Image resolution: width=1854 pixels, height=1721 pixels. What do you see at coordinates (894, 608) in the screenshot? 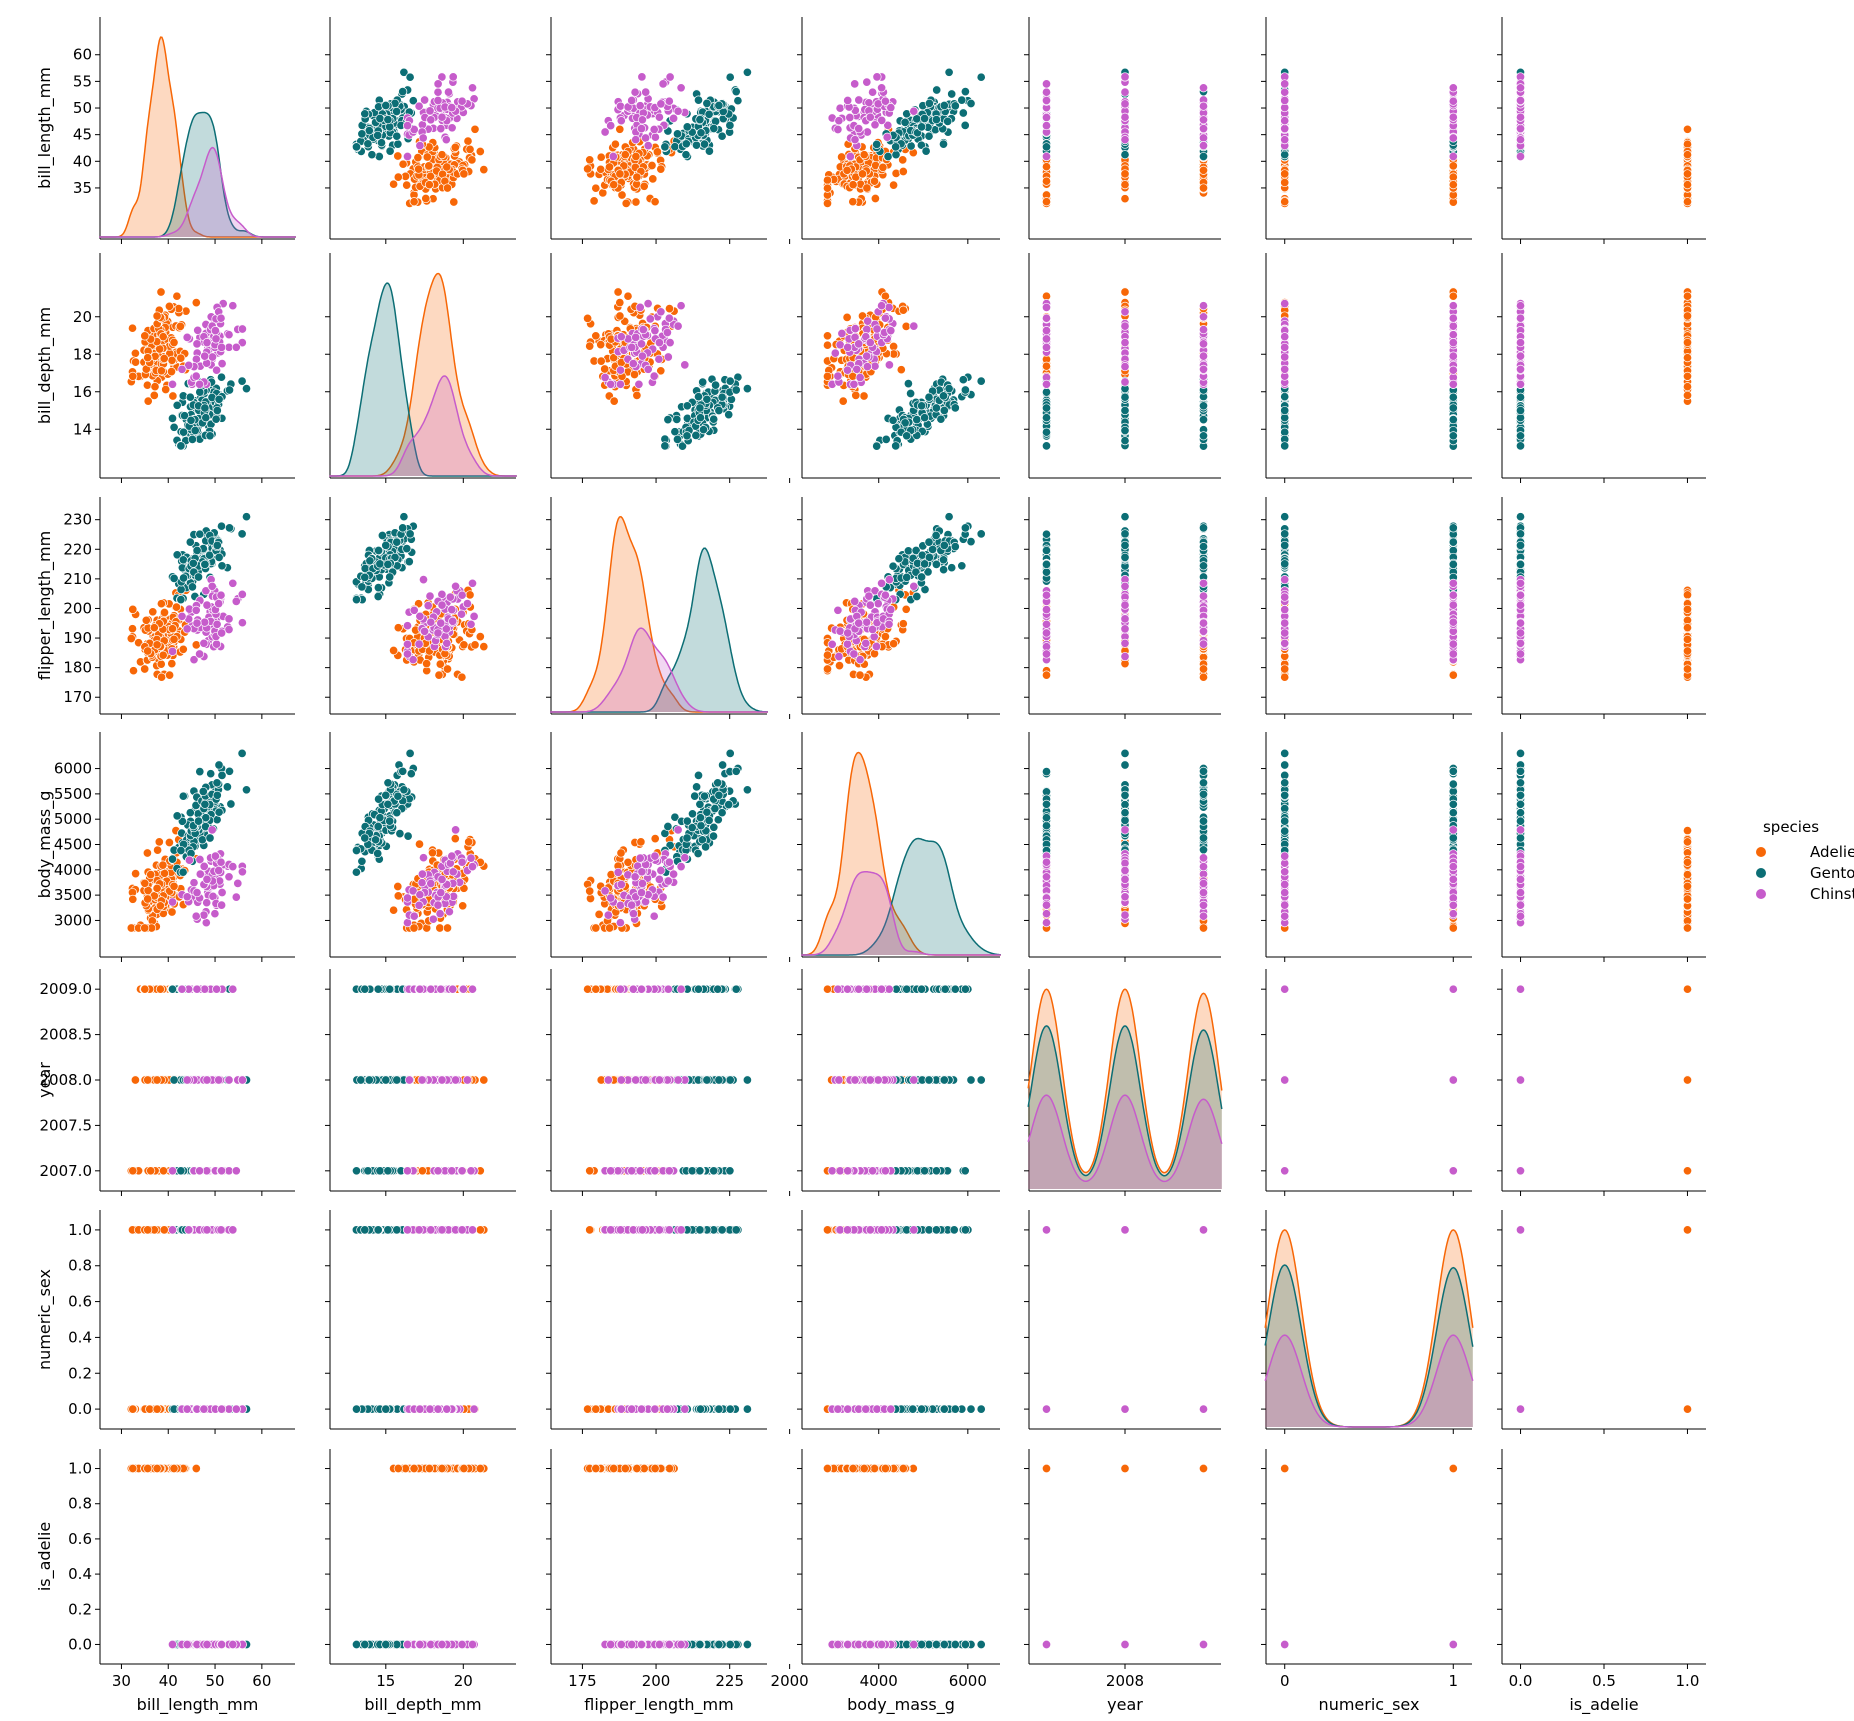
I see `panel-flipper-length-mm-vs-body-mass-g` at bounding box center [894, 608].